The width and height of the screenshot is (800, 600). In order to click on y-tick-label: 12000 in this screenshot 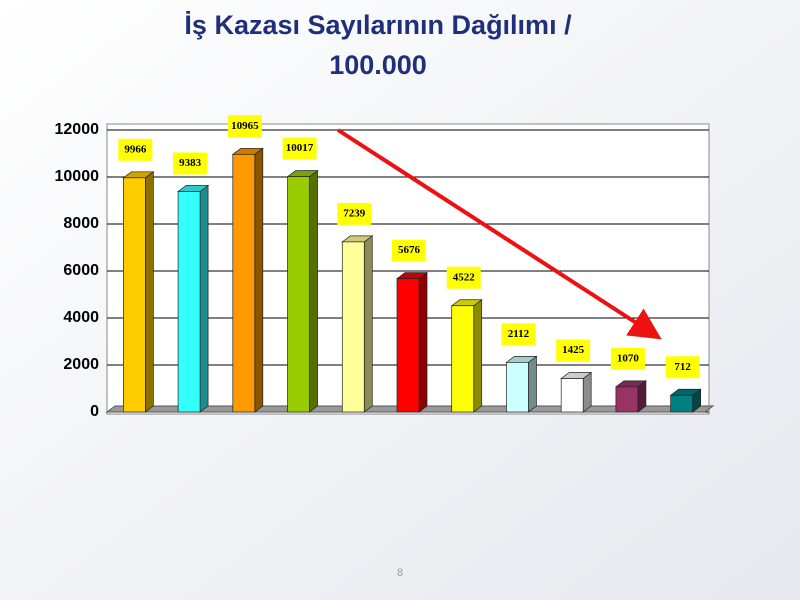, I will do `click(77, 129)`.